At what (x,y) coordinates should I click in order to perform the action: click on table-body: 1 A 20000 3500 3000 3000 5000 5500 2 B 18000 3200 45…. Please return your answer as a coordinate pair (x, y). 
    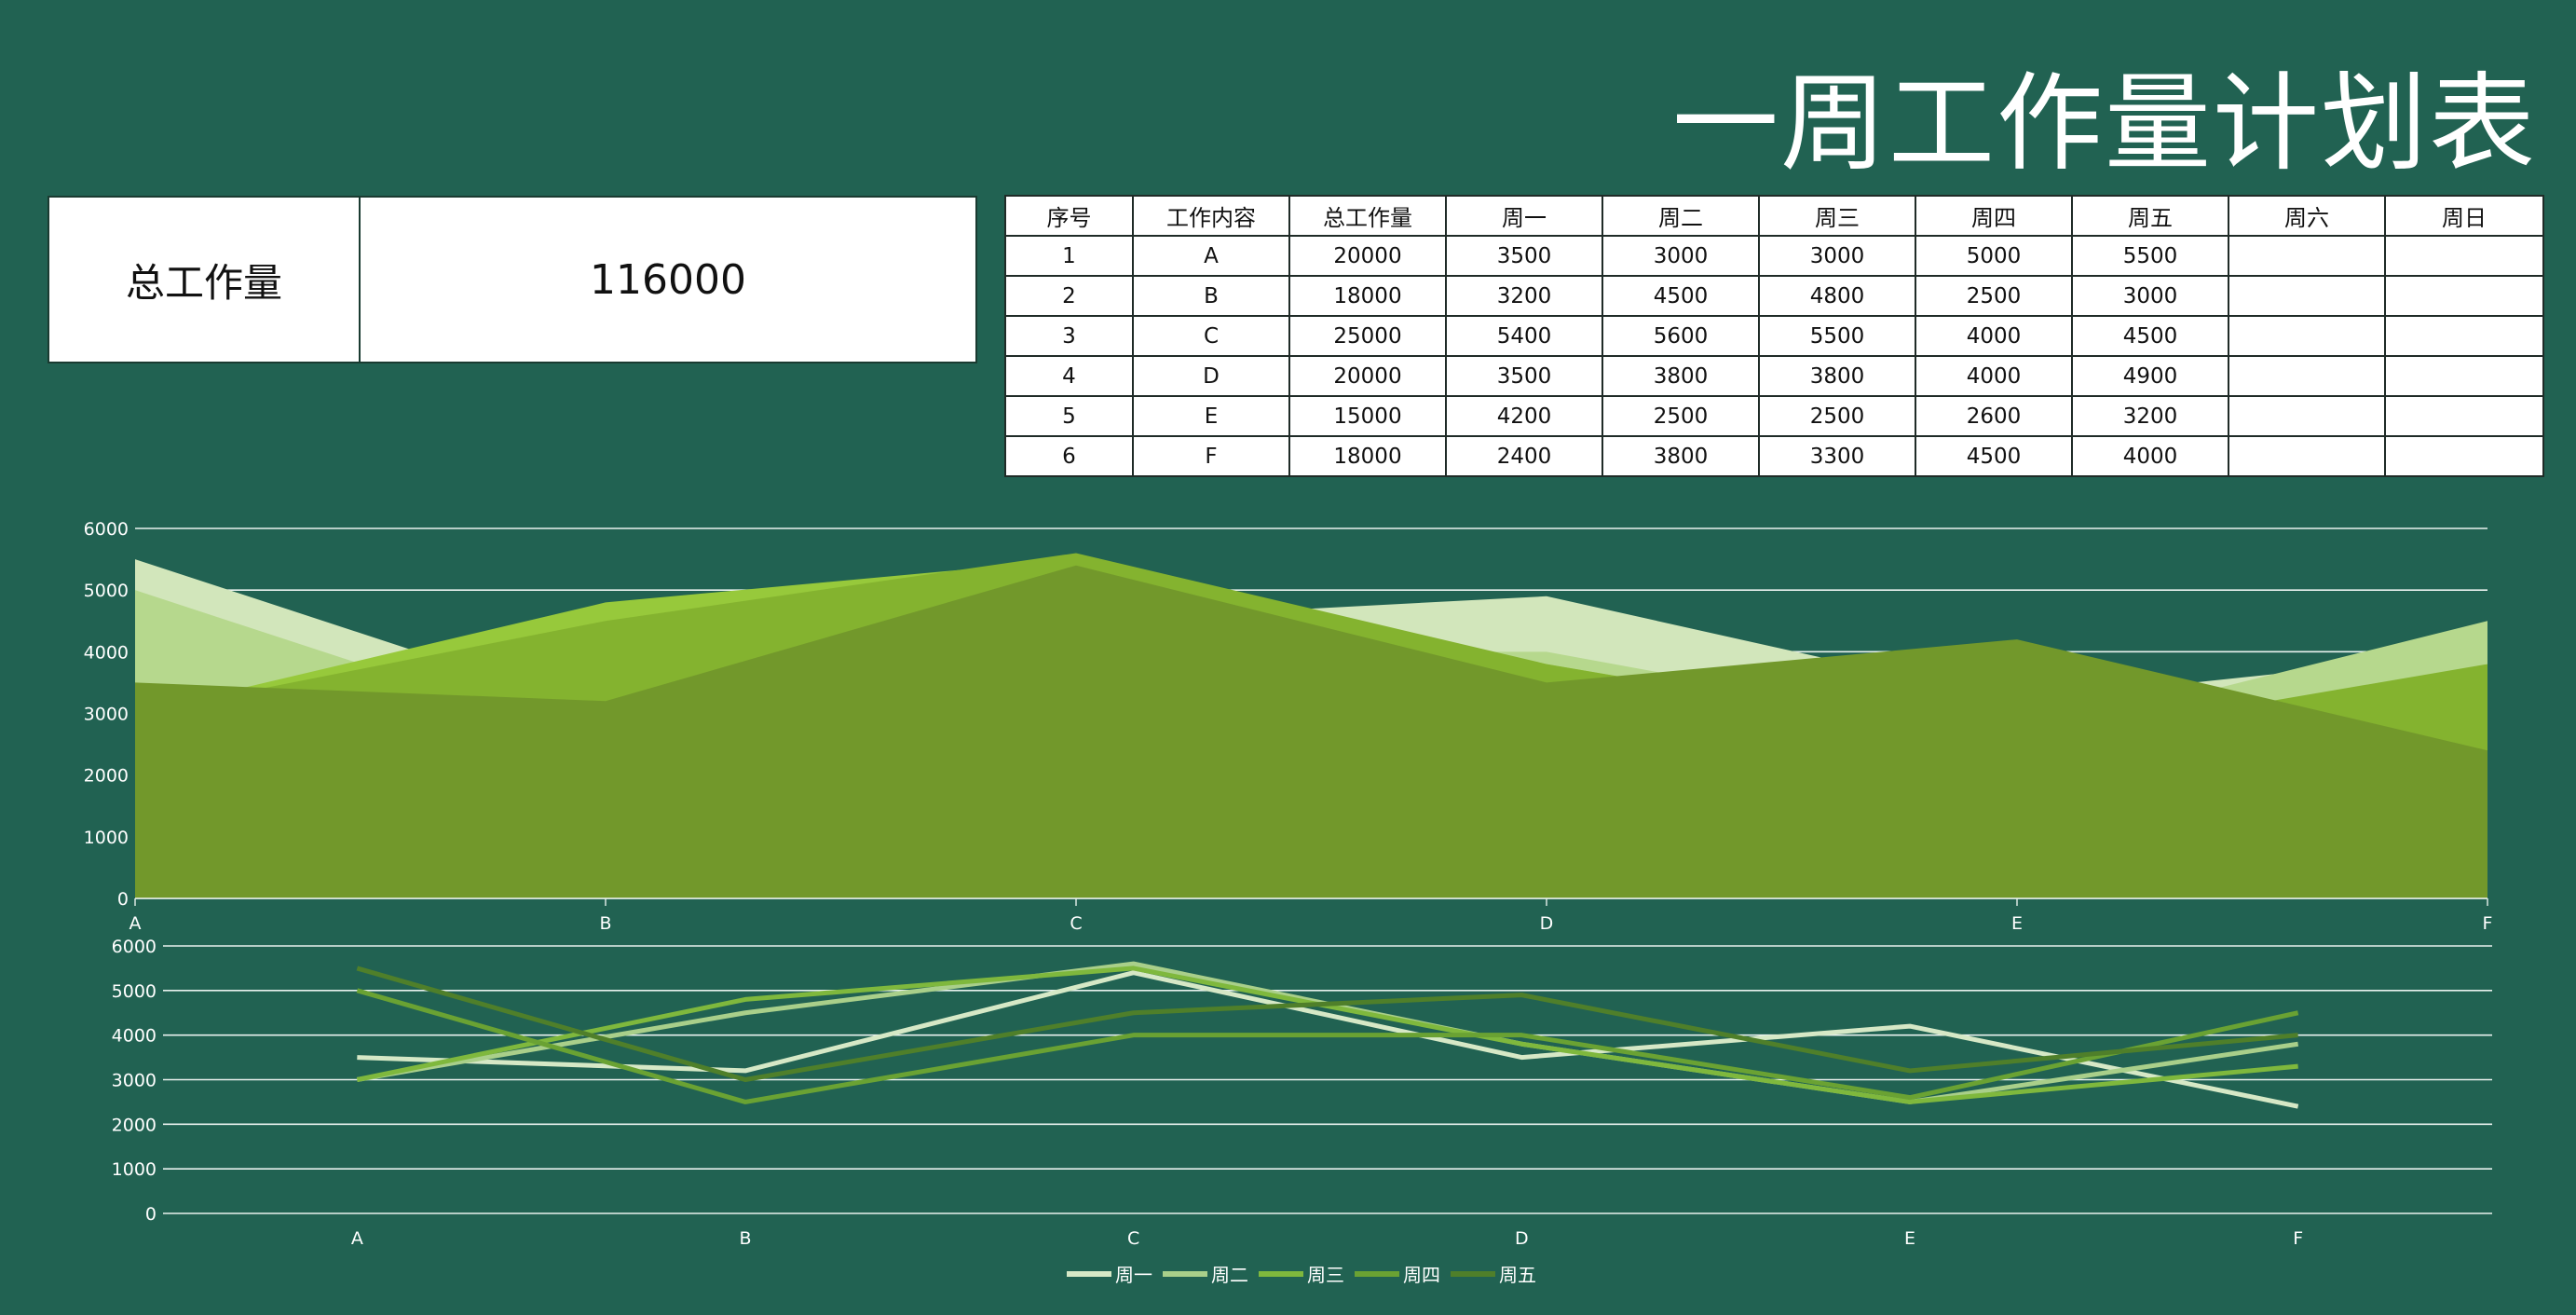
    Looking at the image, I should click on (1774, 356).